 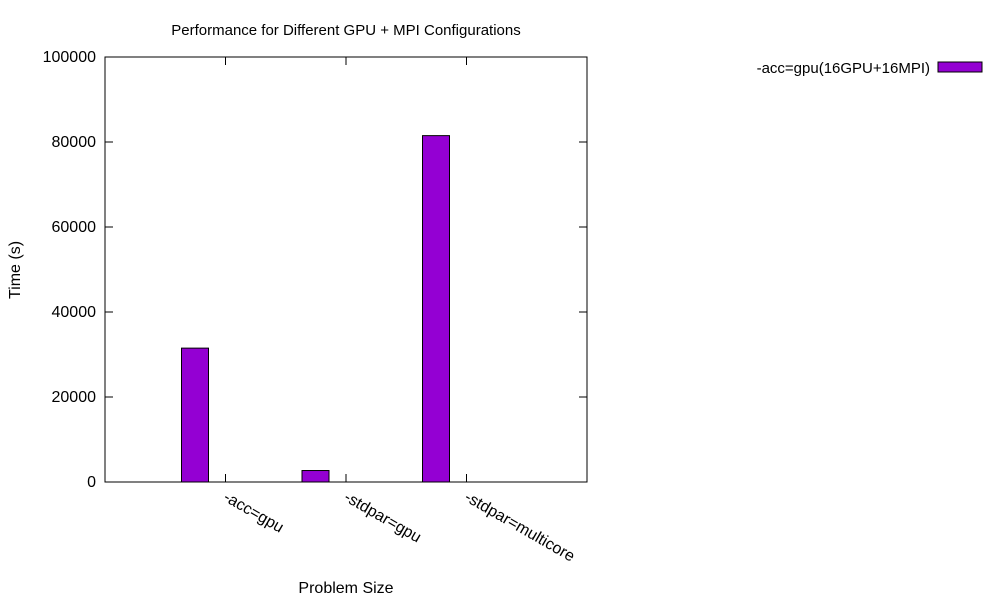 I want to click on y-tick-label: 100000, so click(x=69, y=57).